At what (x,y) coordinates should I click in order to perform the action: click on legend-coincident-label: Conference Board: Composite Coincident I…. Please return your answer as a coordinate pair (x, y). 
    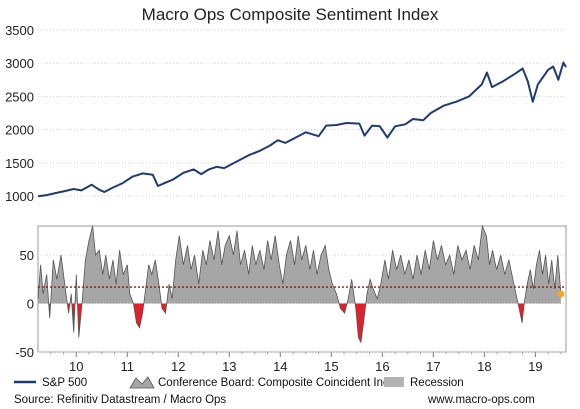
    Looking at the image, I should click on (280, 383).